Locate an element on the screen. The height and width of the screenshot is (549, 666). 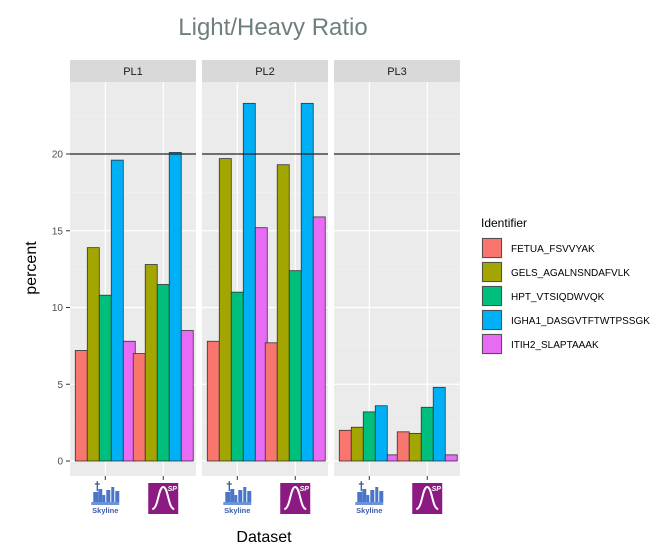
bar-hpt_vtsiqdwvqk-pl2-skyline is located at coordinates (237, 376).